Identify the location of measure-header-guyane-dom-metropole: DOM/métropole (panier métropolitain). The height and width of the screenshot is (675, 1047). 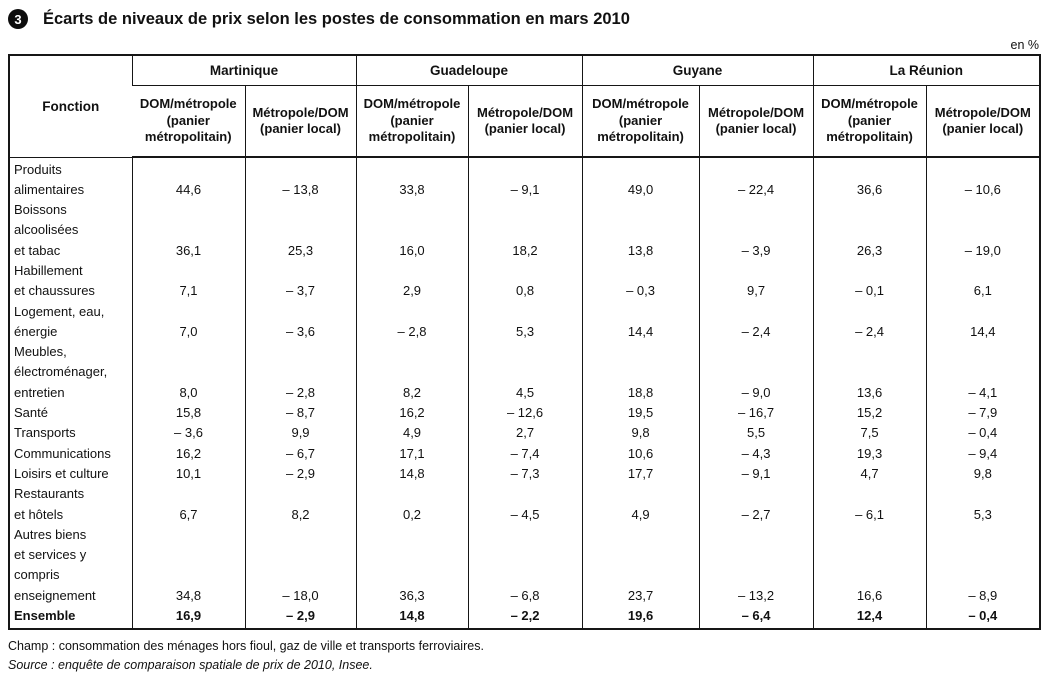
(640, 121).